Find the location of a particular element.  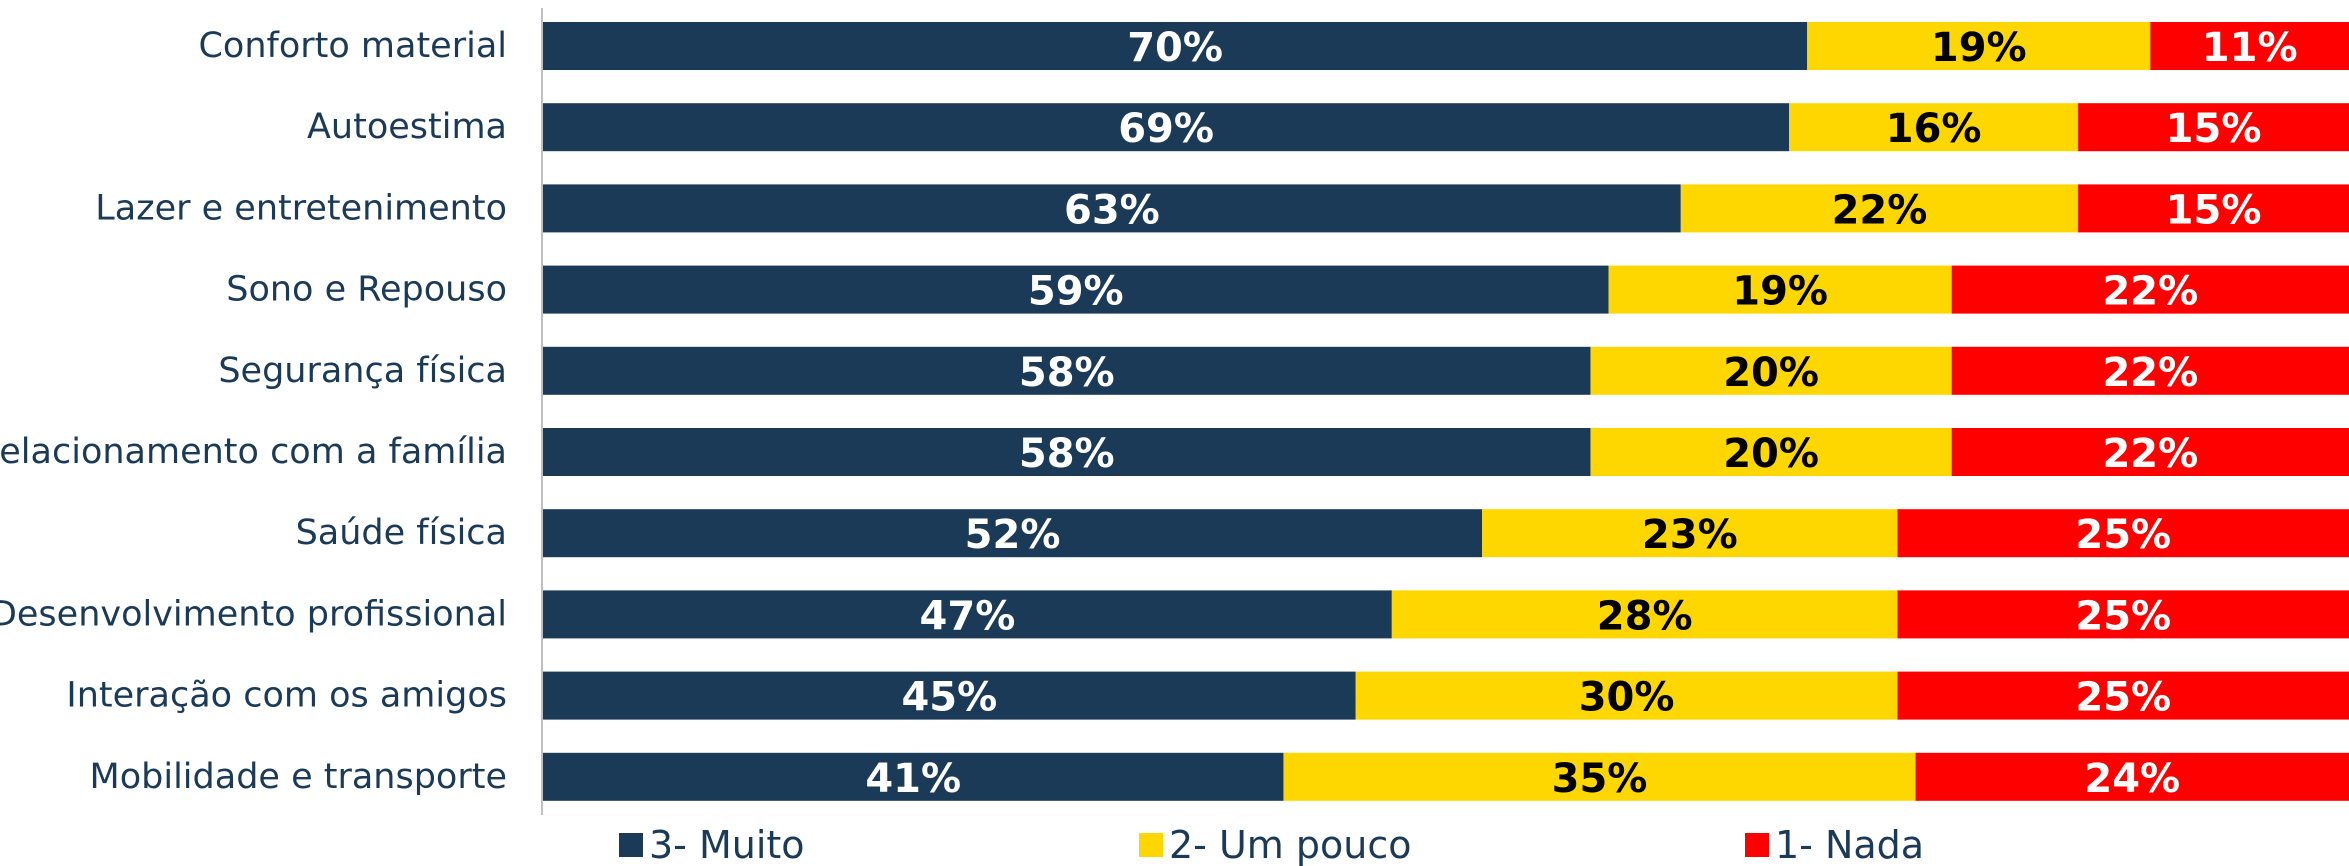

data-label: 41% is located at coordinates (913, 779).